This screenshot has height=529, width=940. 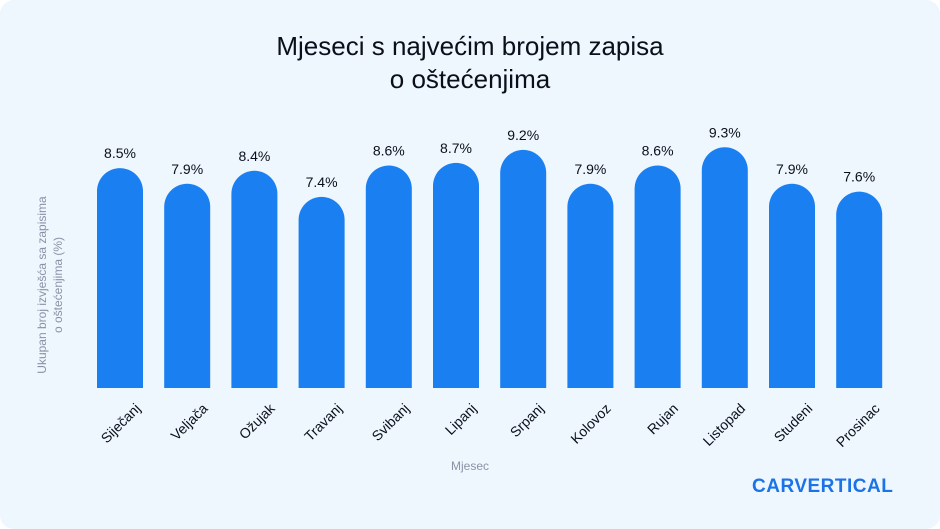 What do you see at coordinates (390, 422) in the screenshot?
I see `x-tick-label: Svibanj` at bounding box center [390, 422].